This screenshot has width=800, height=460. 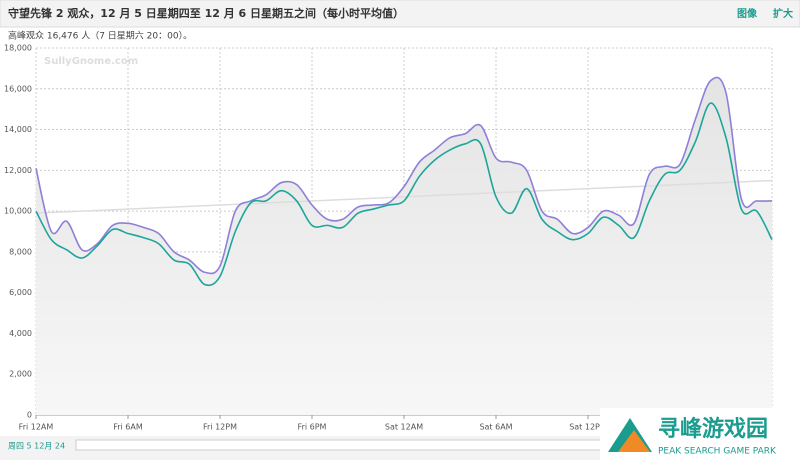 I want to click on y-tick-label: 14,000, so click(x=18, y=129).